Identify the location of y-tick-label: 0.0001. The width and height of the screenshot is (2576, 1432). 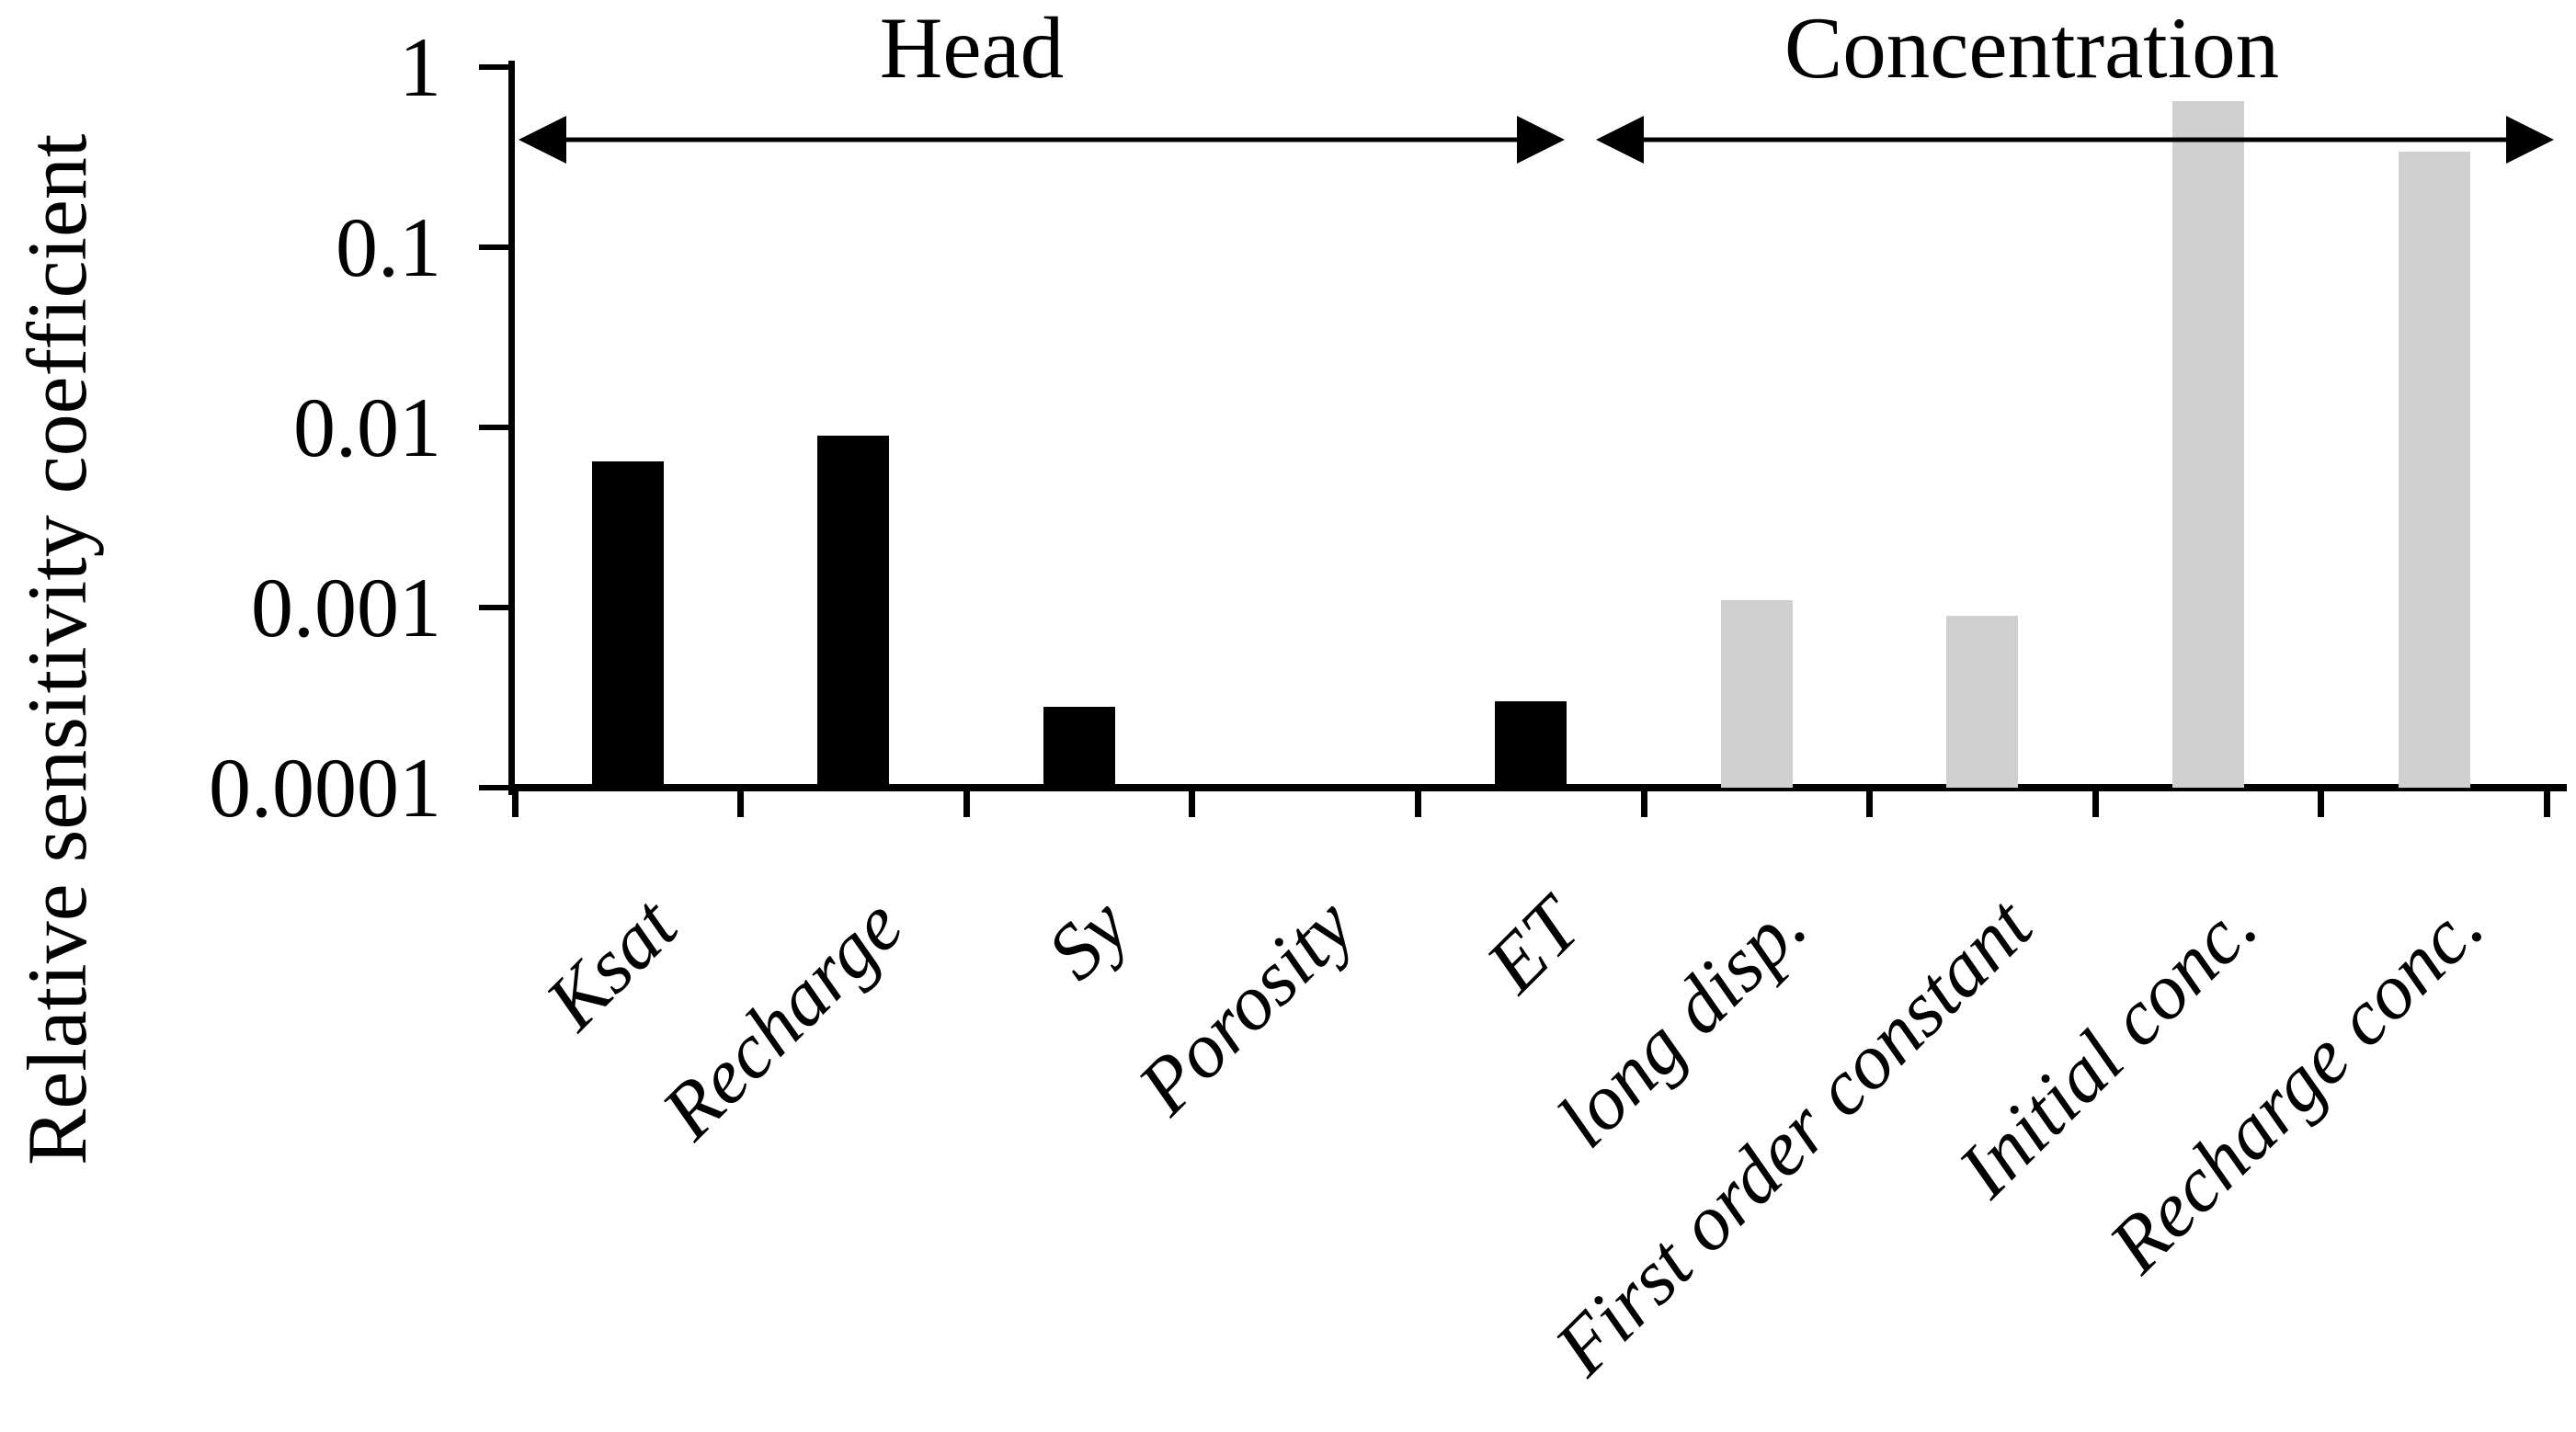
(325, 788).